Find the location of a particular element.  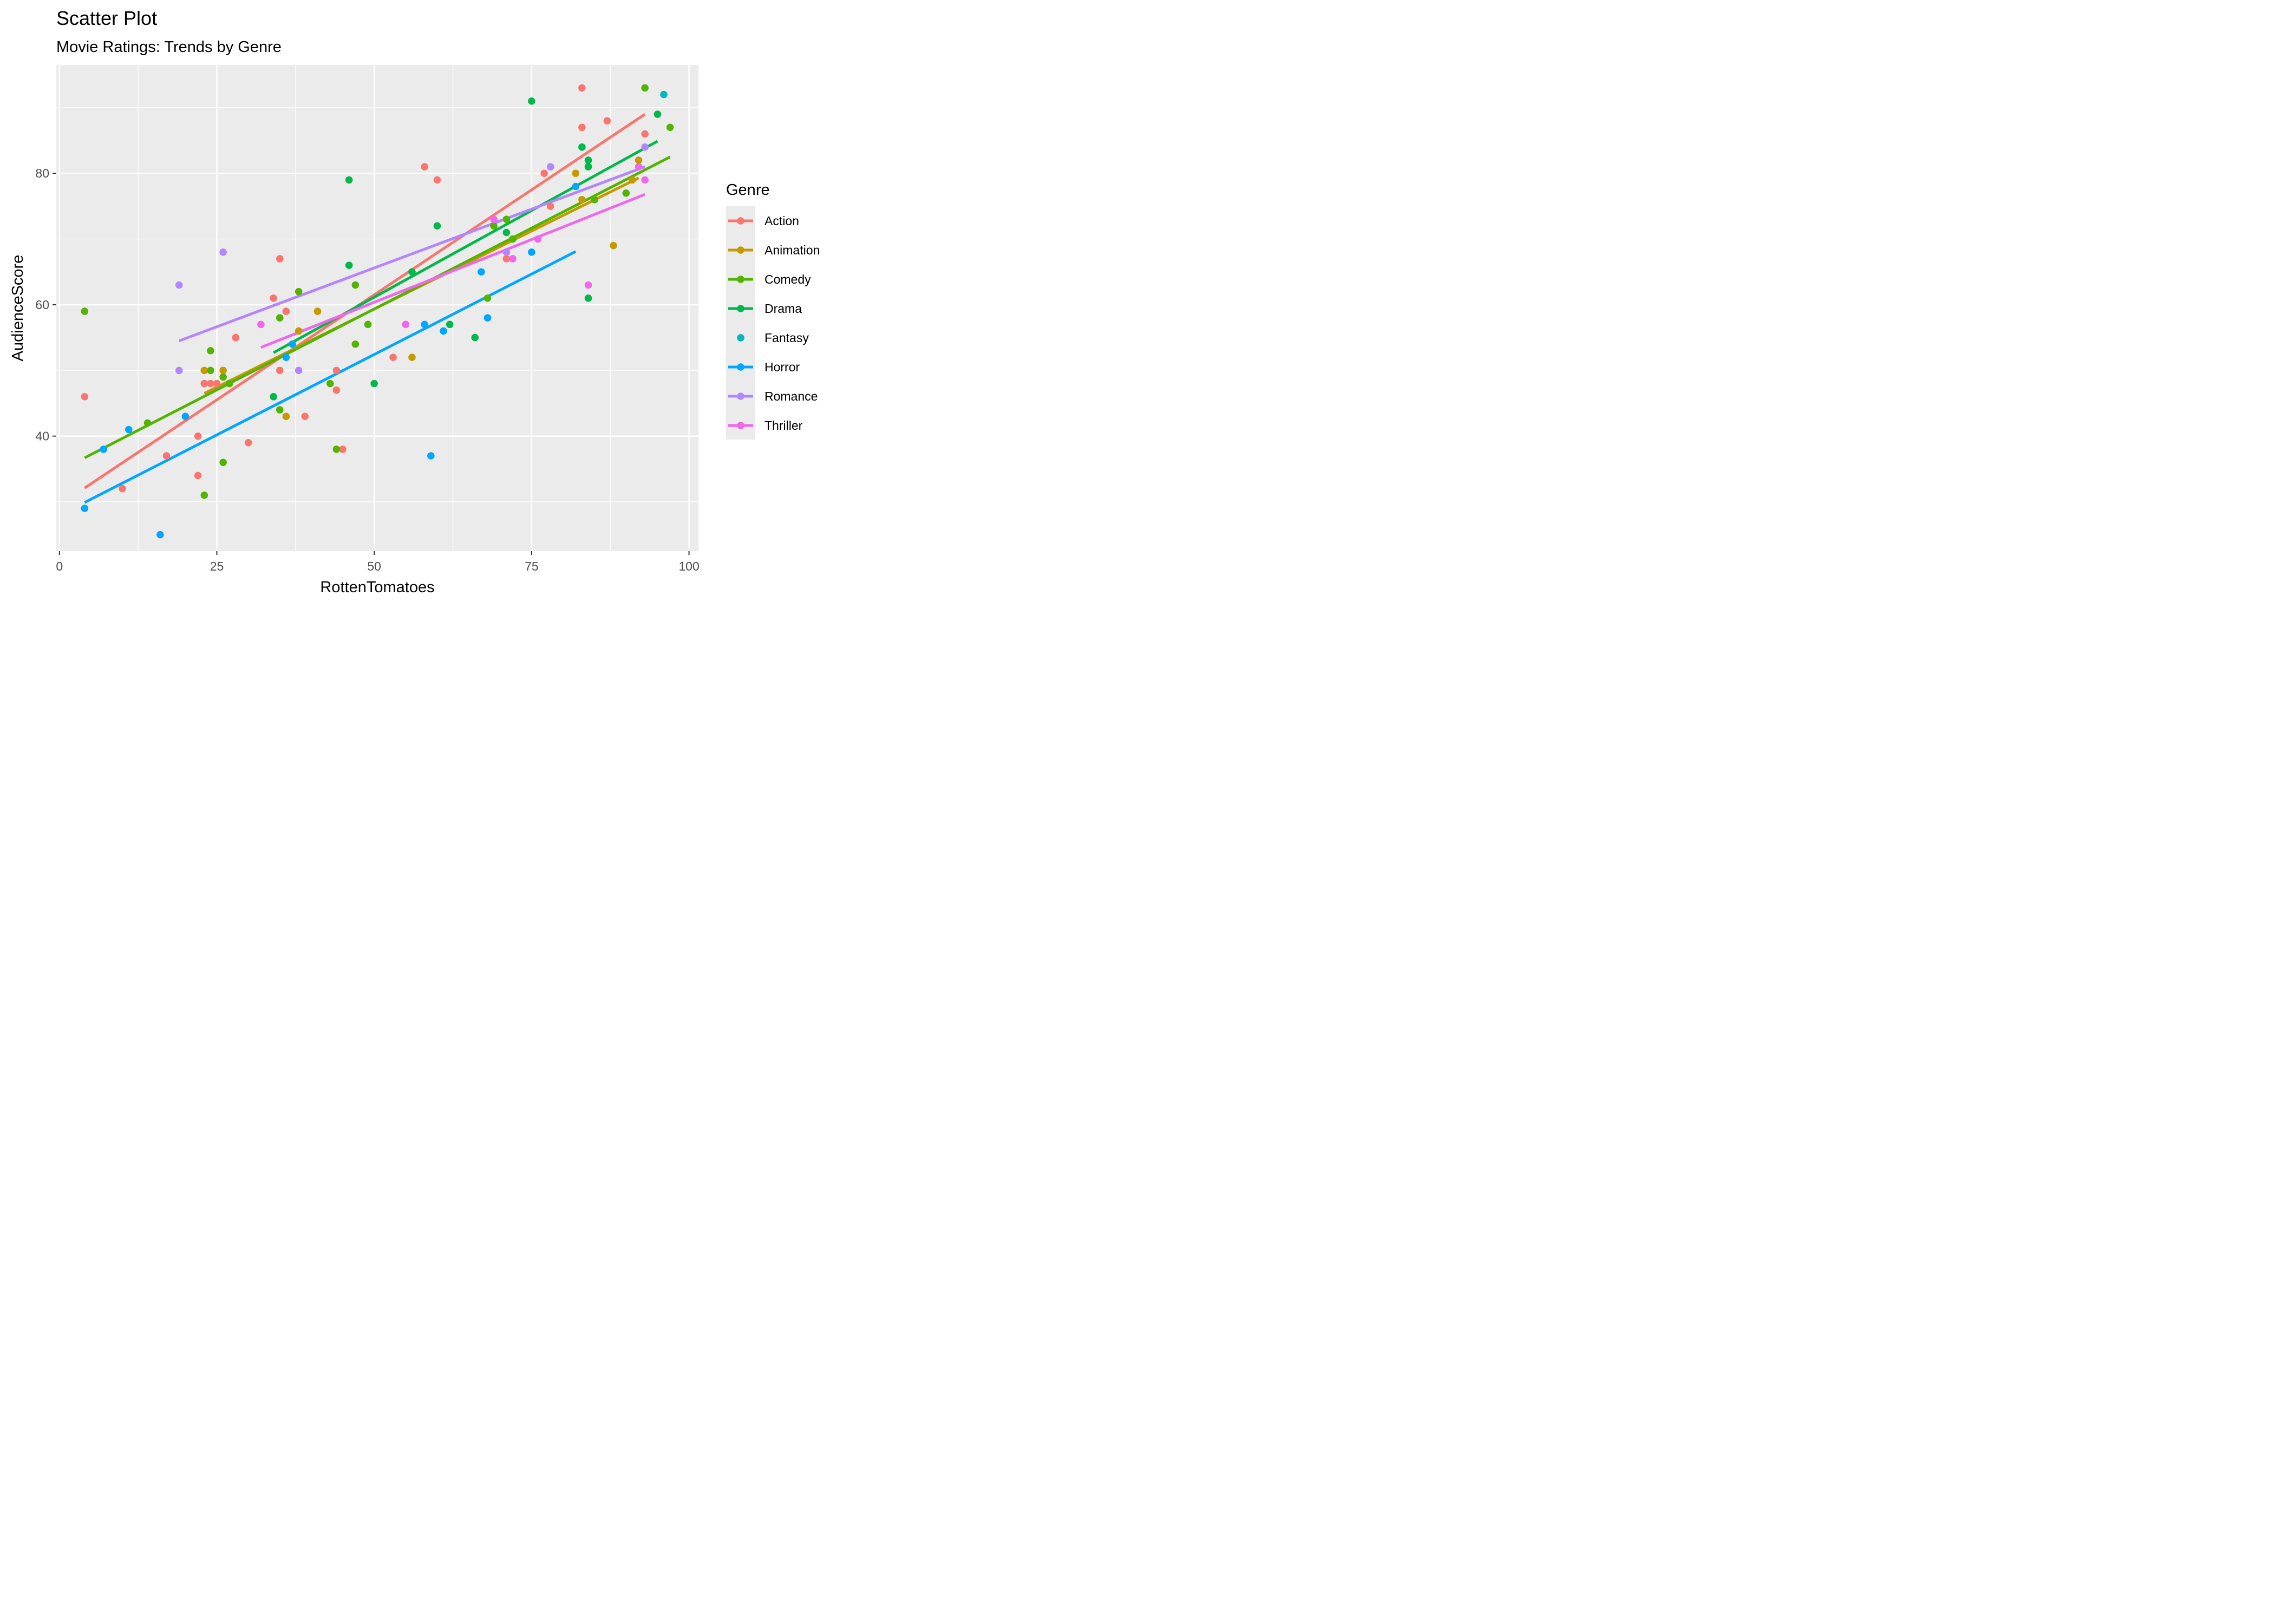

legend-label-romance: Romance is located at coordinates (791, 396).